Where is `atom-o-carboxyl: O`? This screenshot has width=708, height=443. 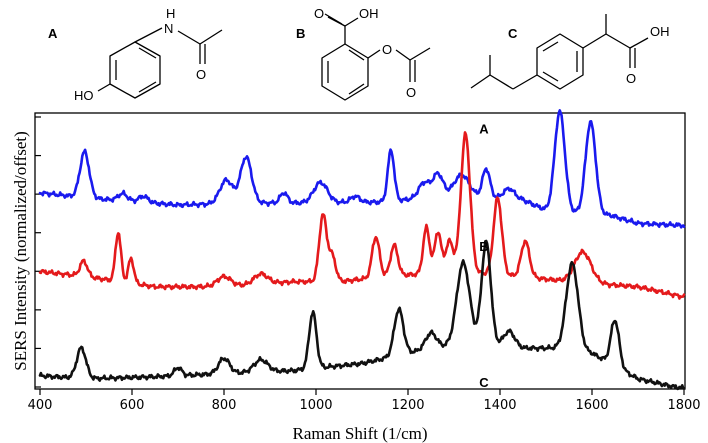
atom-o-carboxyl: O is located at coordinates (319, 13).